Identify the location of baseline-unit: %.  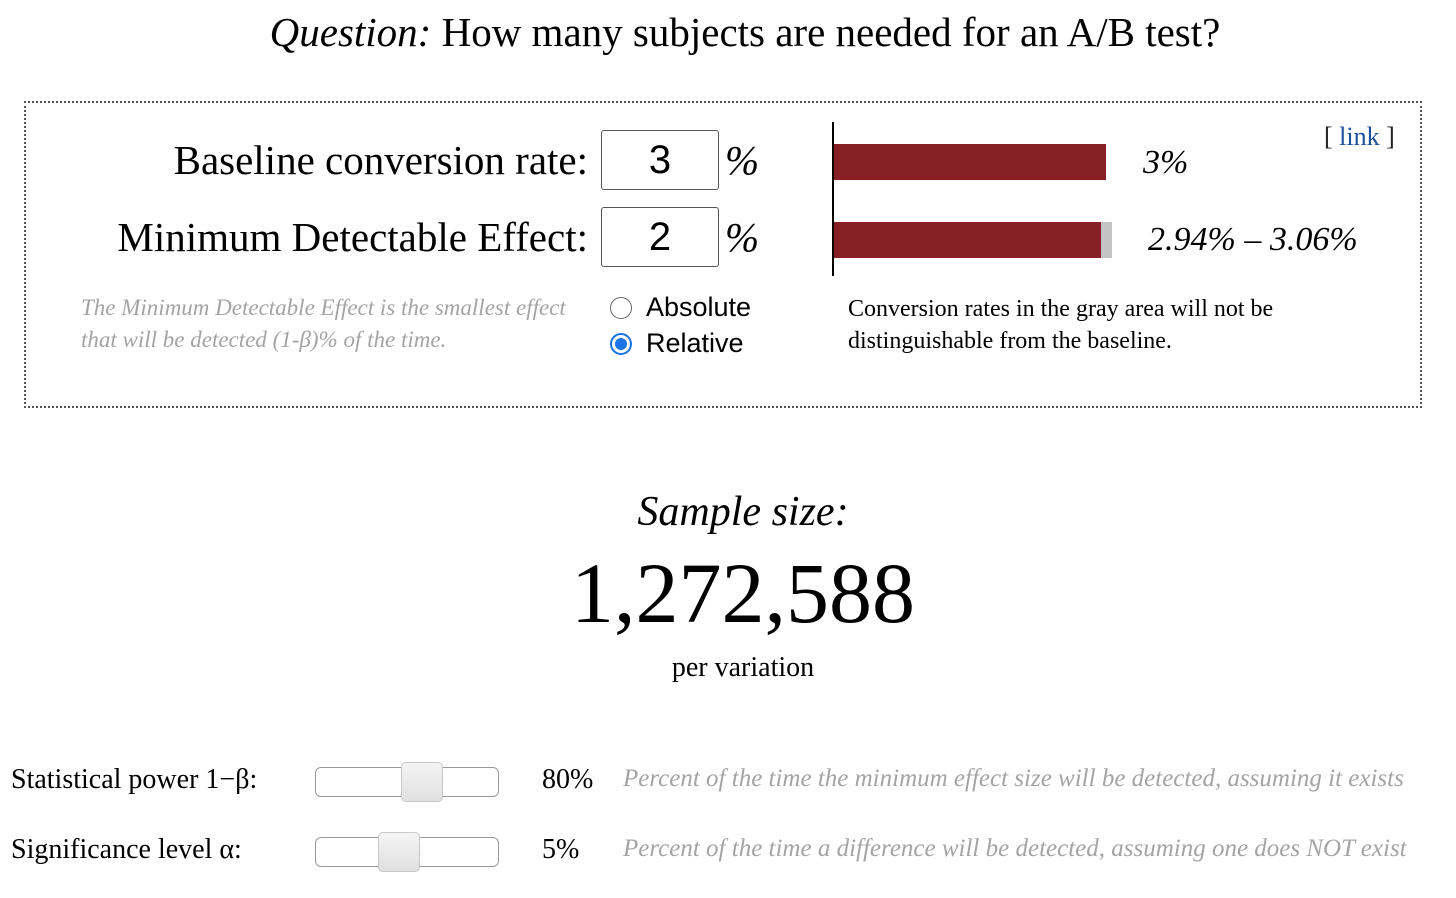
(742, 160).